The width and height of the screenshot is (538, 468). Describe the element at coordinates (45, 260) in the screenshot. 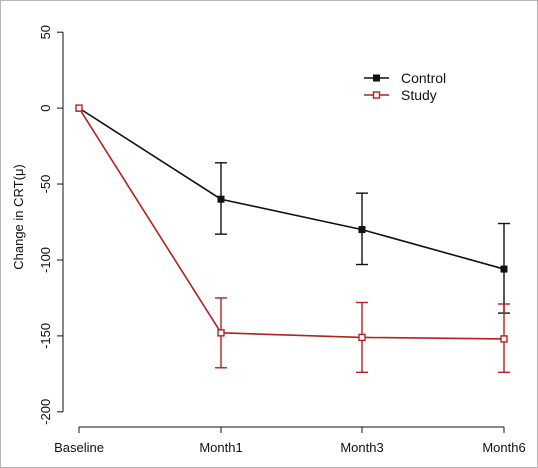

I see `y-tick-label: -100` at that location.